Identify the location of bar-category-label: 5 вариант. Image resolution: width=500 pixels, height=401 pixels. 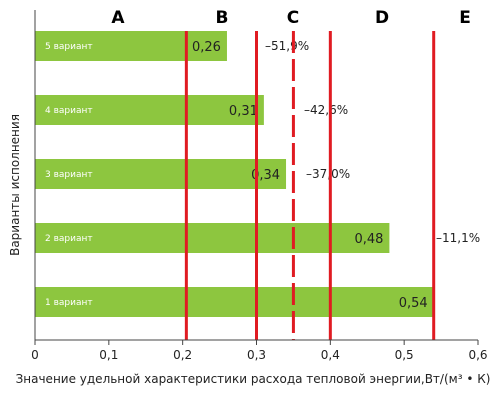
(69, 47).